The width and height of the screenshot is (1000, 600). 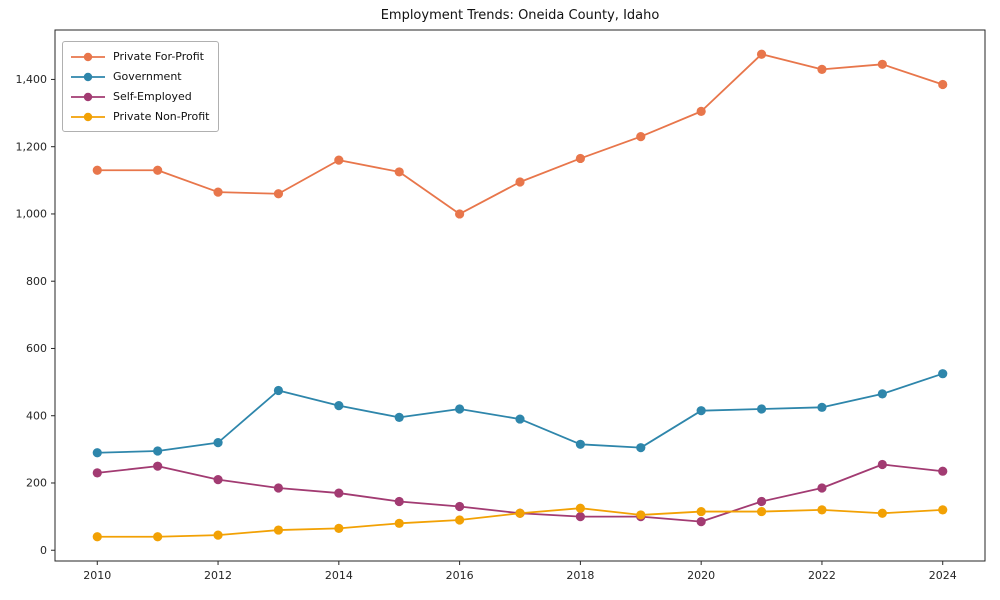 I want to click on x-tick-label: 2012, so click(x=218, y=575).